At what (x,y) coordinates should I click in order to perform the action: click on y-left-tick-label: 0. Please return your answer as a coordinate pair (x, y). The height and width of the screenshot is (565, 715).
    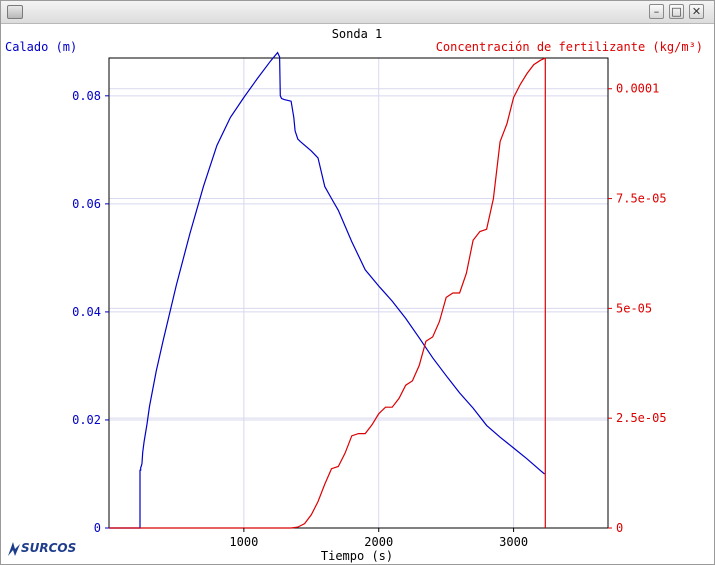
    Looking at the image, I should click on (97, 528).